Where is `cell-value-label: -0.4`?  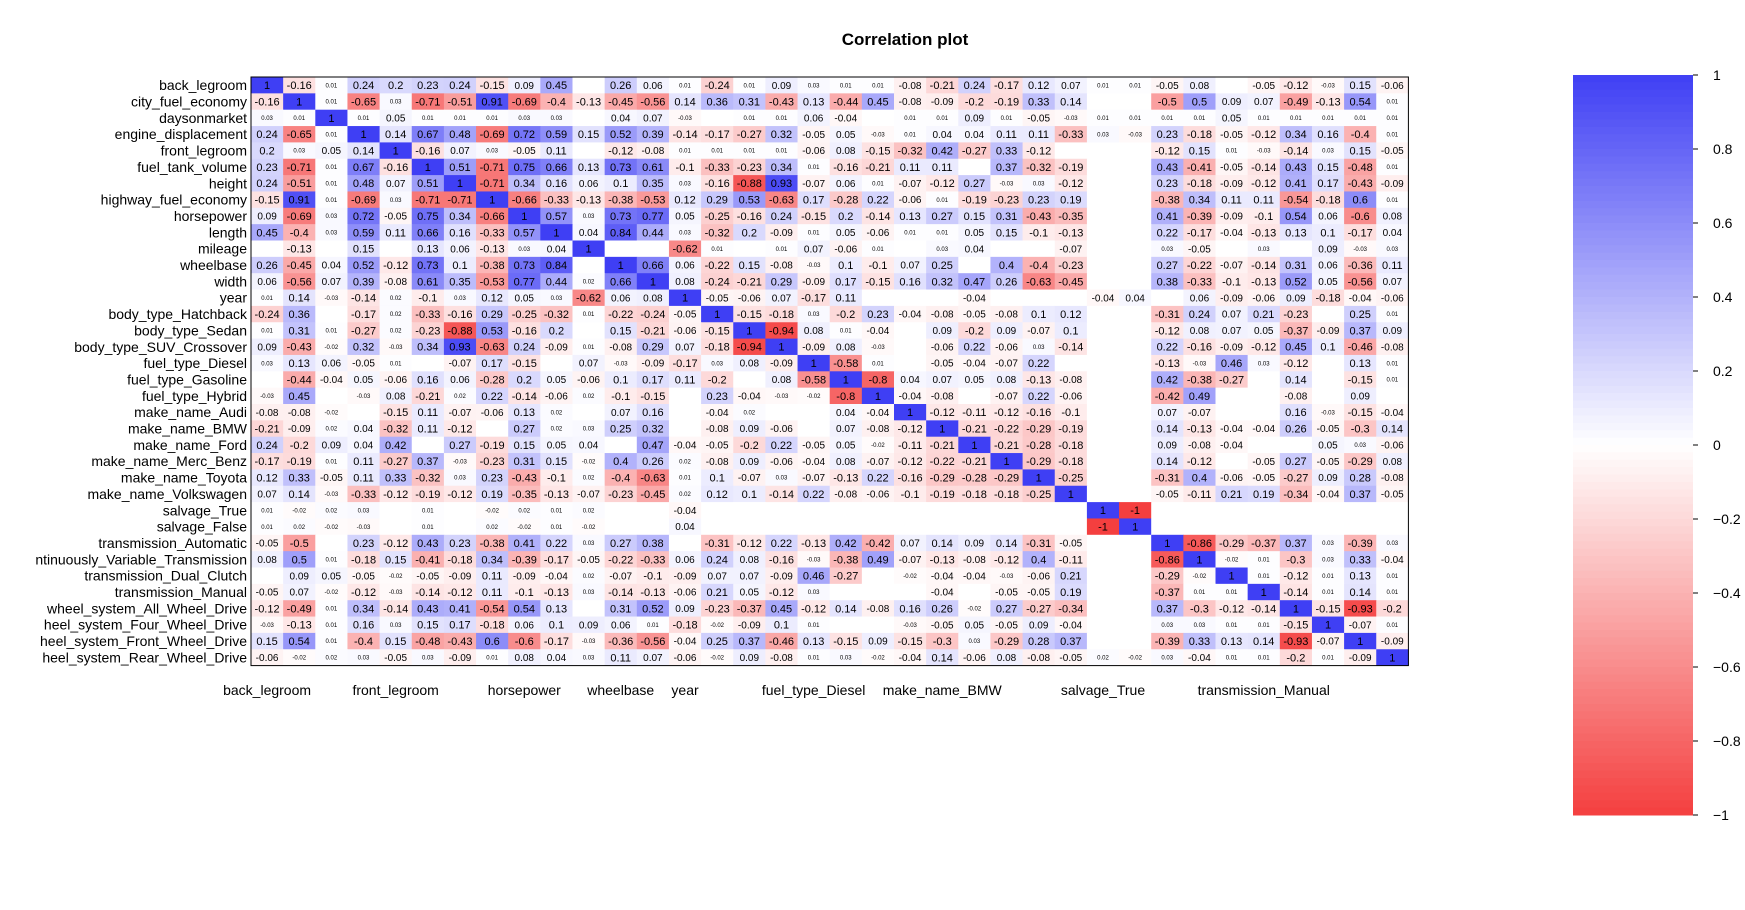
cell-value-label: -0.4 is located at coordinates (1360, 135).